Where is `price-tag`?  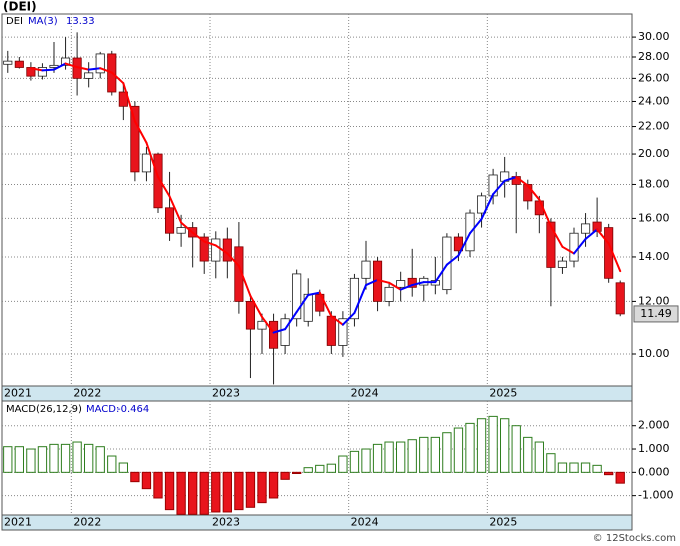 price-tag is located at coordinates (656, 314).